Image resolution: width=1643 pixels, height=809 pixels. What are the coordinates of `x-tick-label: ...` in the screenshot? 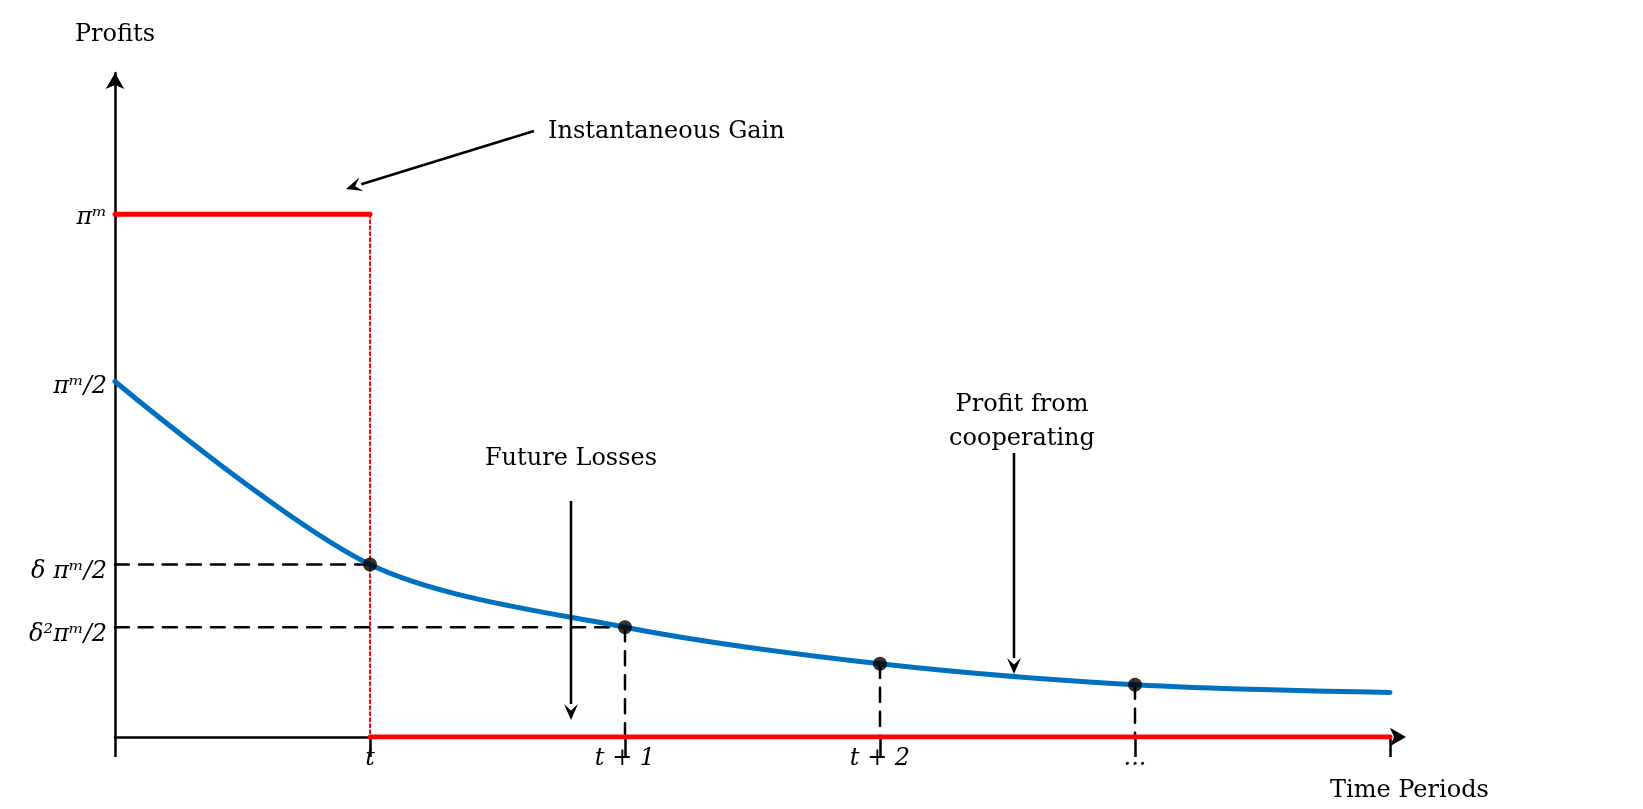 It's located at (1135, 757).